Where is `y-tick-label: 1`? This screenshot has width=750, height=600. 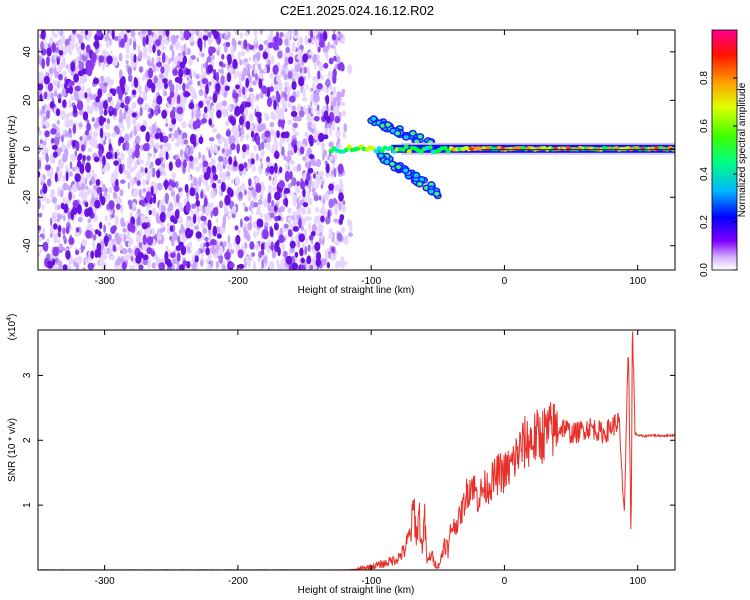 y-tick-label: 1 is located at coordinates (27, 505).